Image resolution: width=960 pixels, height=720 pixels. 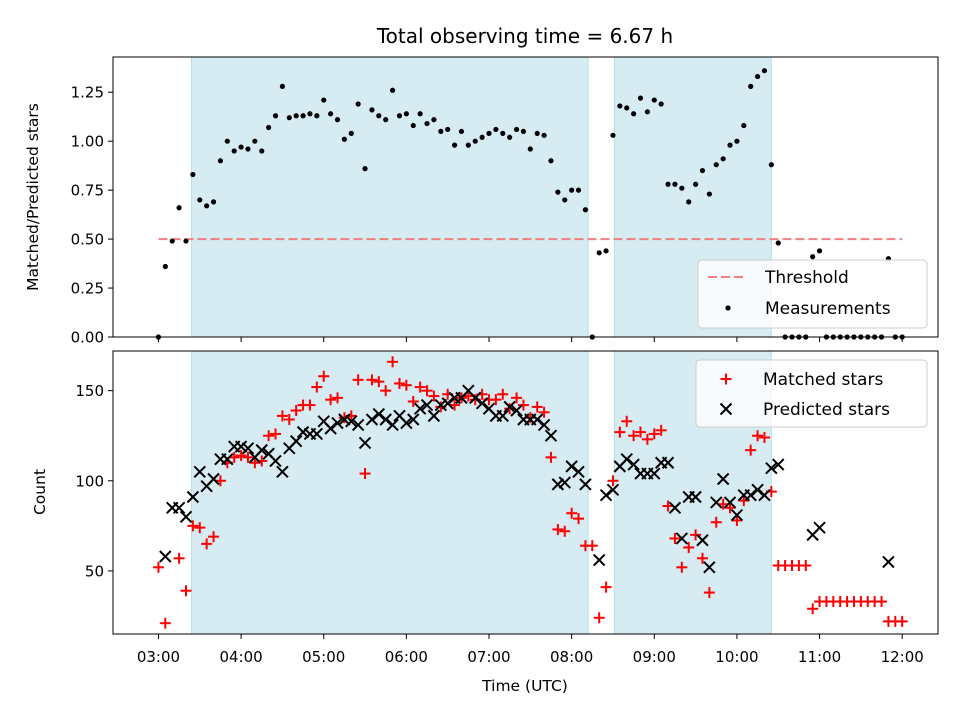 I want to click on chart-title: Total observing time = 6.67 h, so click(x=524, y=36).